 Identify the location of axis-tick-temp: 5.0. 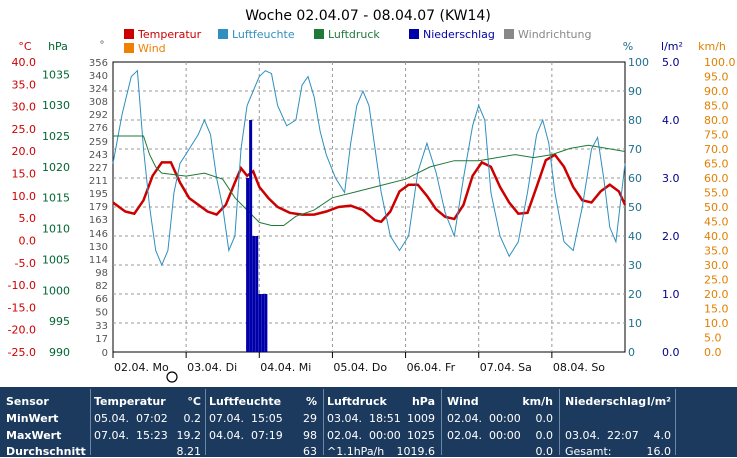
(28, 218).